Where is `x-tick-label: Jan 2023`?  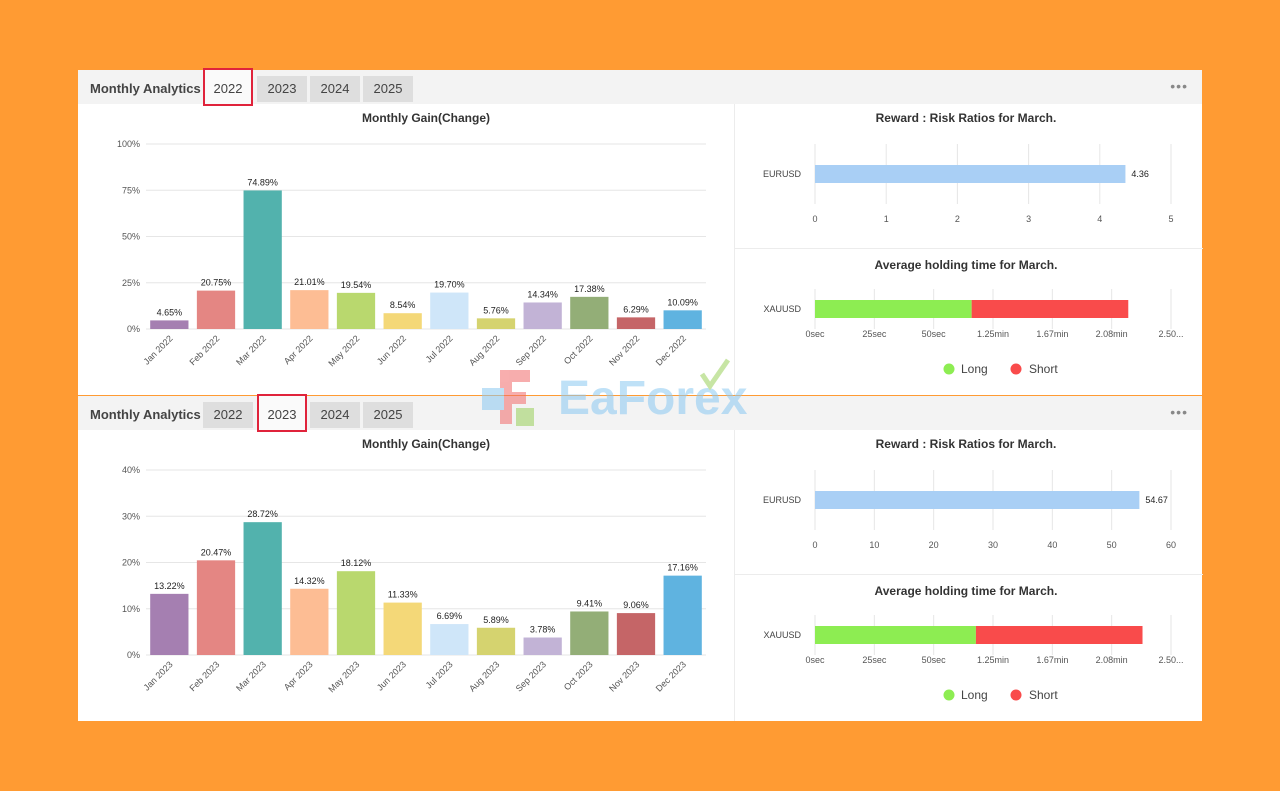 x-tick-label: Jan 2023 is located at coordinates (157, 675).